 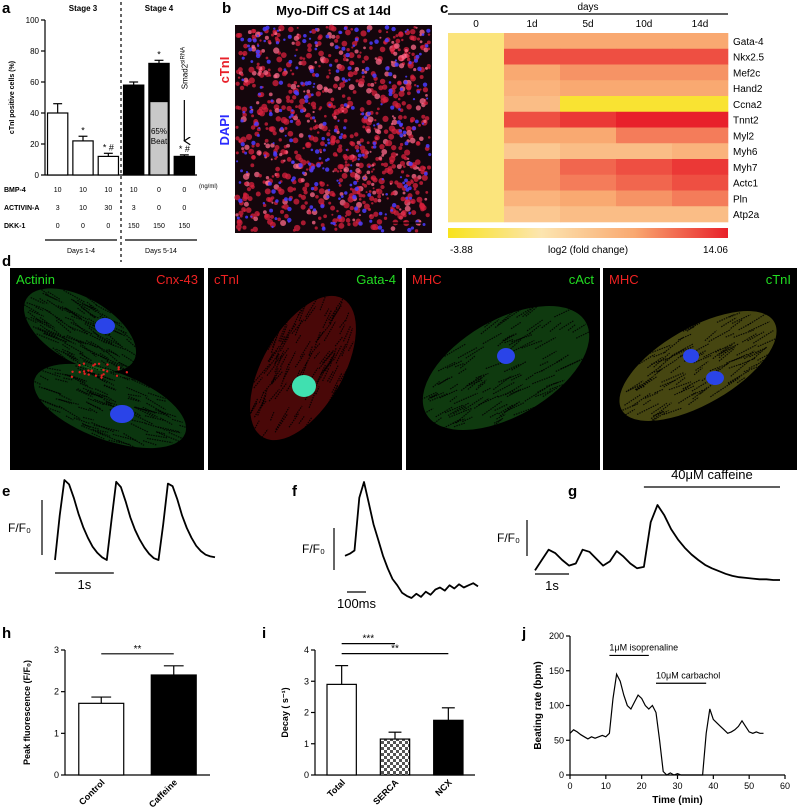 I want to click on stain-label: DAPI, so click(x=224, y=129).